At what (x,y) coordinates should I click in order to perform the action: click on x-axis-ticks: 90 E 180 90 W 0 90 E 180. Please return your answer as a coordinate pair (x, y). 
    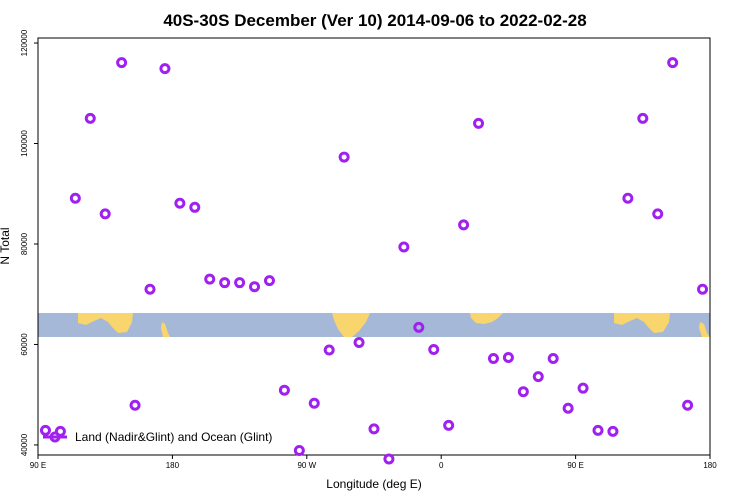
    Looking at the image, I should click on (373, 462).